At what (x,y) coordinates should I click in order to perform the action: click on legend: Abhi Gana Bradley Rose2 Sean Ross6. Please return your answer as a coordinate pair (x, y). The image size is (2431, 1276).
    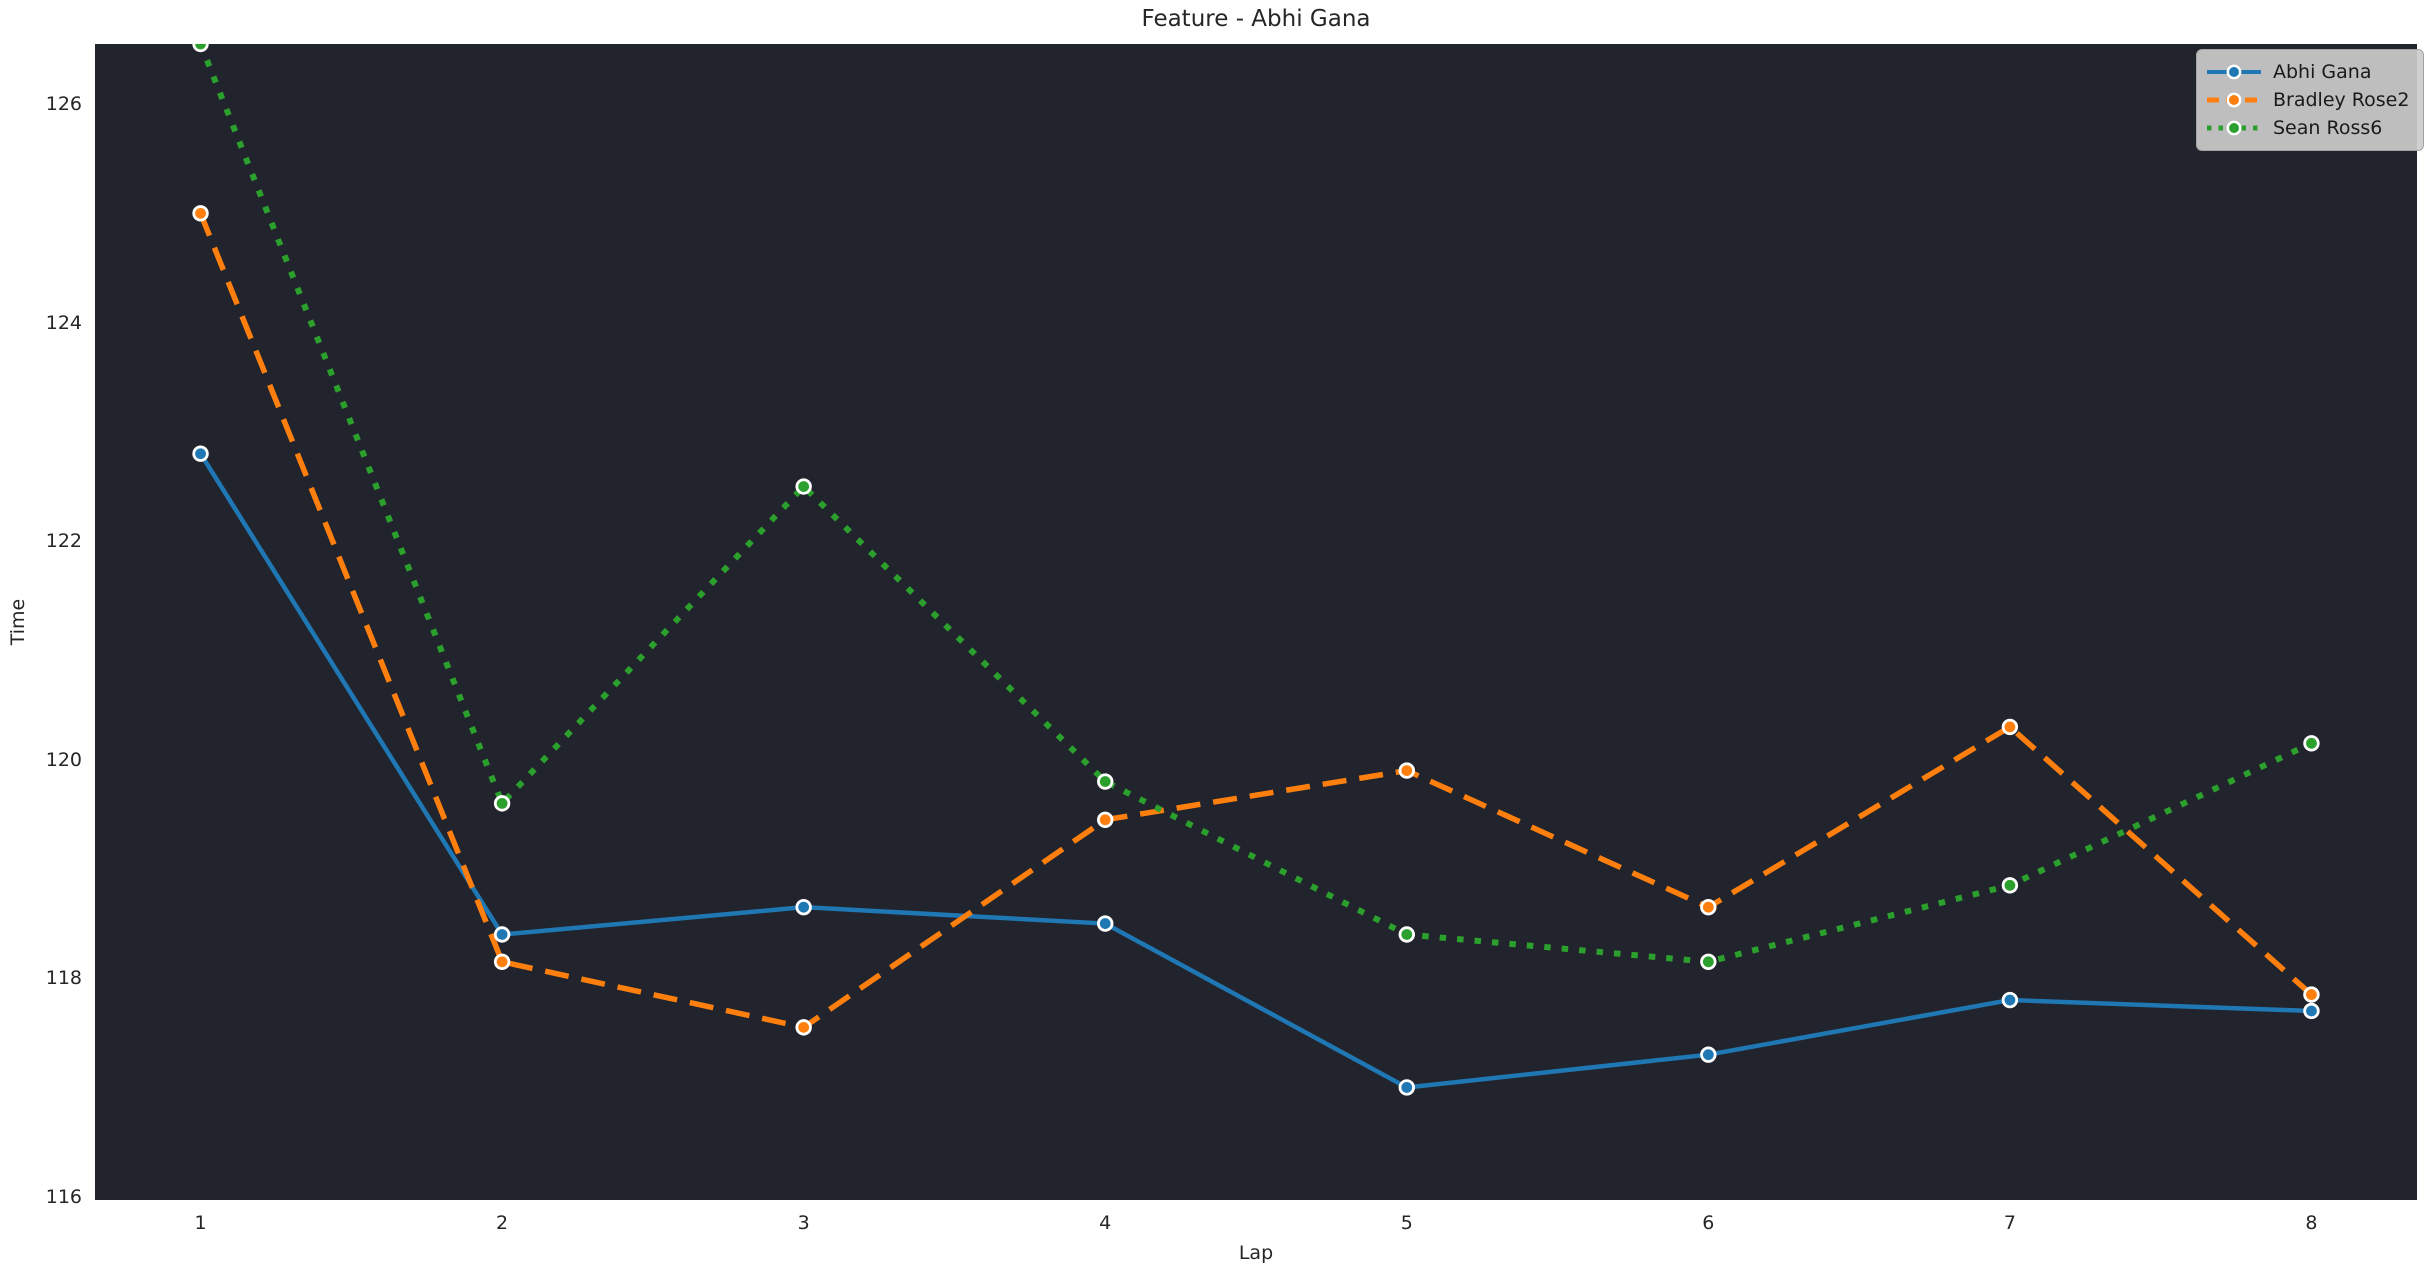
    Looking at the image, I should click on (2310, 100).